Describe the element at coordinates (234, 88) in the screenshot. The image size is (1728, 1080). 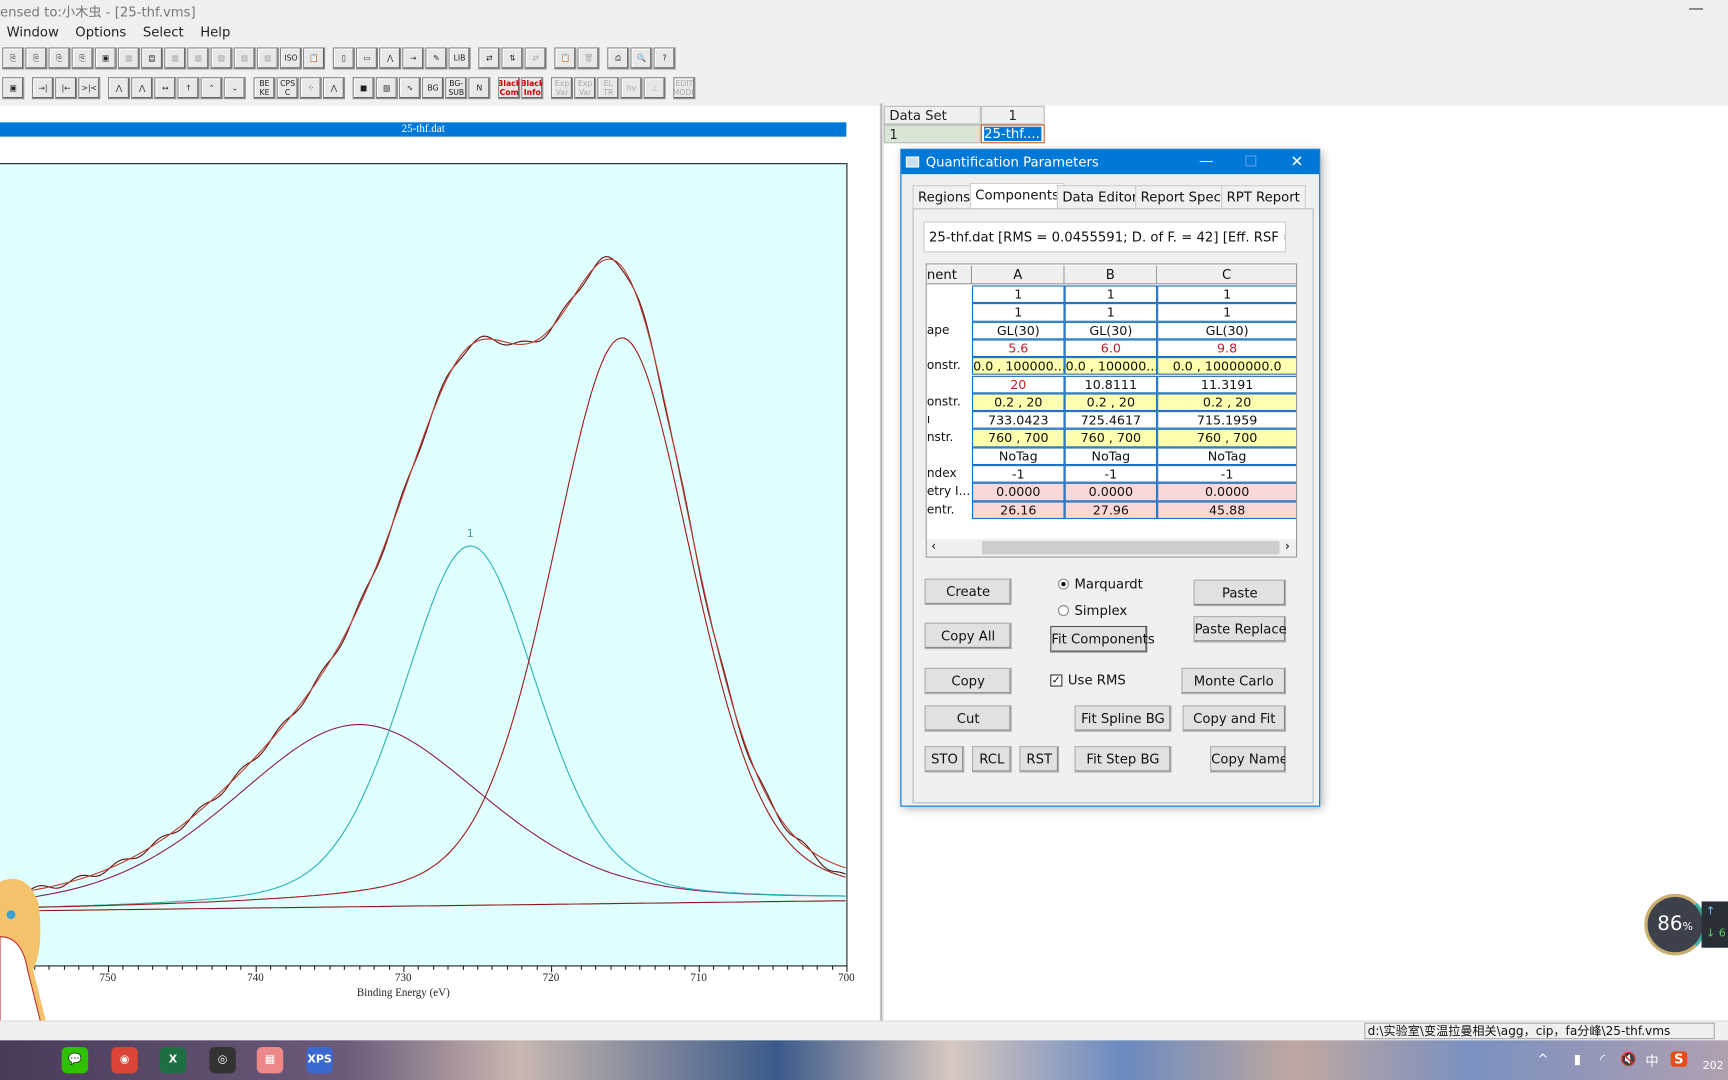
I see `chevron-down-icon: ⌄` at that location.